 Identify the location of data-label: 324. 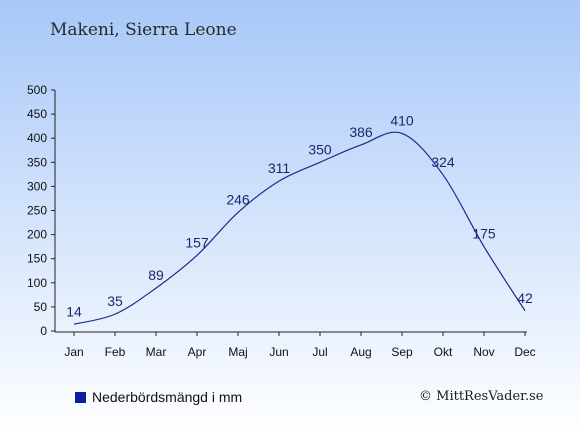
(443, 162).